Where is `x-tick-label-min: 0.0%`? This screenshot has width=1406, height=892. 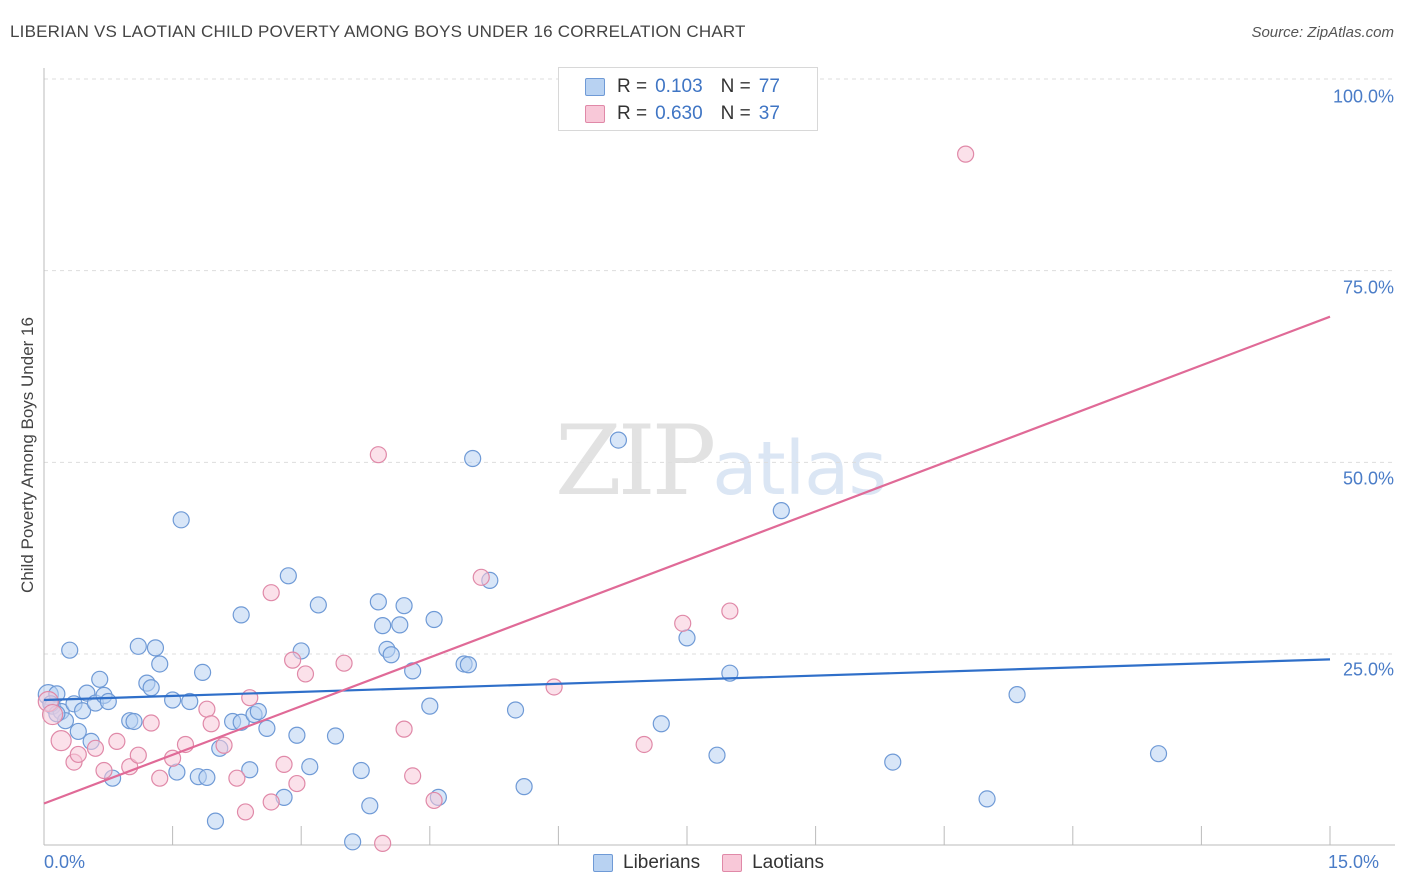
x-tick-label-min: 0.0% is located at coordinates (65, 862).